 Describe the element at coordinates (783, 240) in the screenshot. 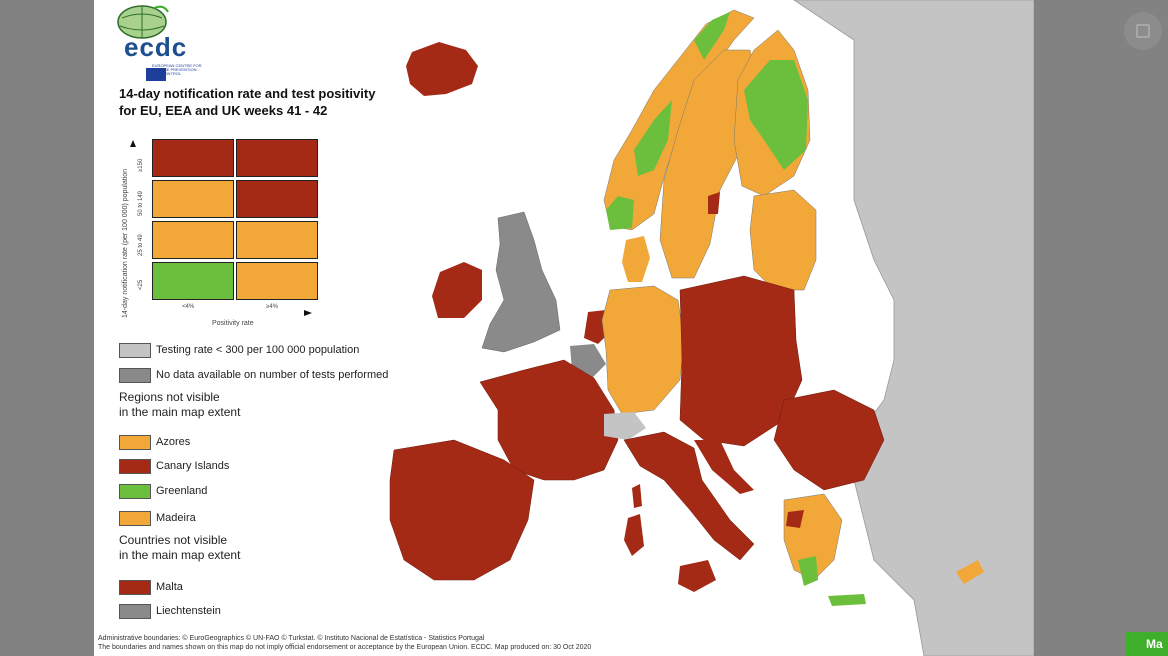

I see `baltics` at that location.